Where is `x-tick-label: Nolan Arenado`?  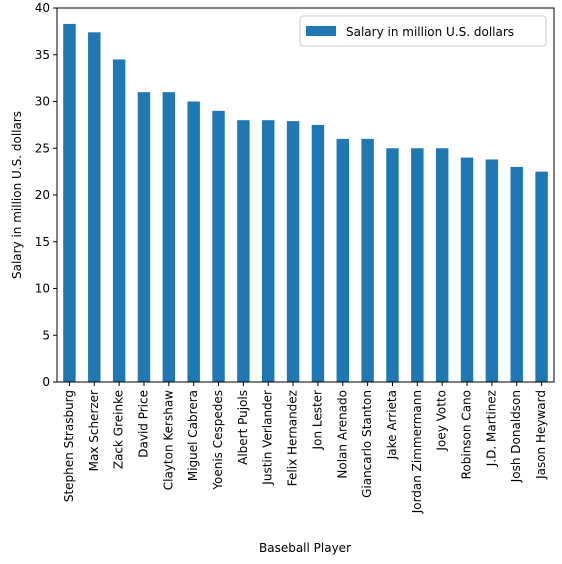 x-tick-label: Nolan Arenado is located at coordinates (342, 434).